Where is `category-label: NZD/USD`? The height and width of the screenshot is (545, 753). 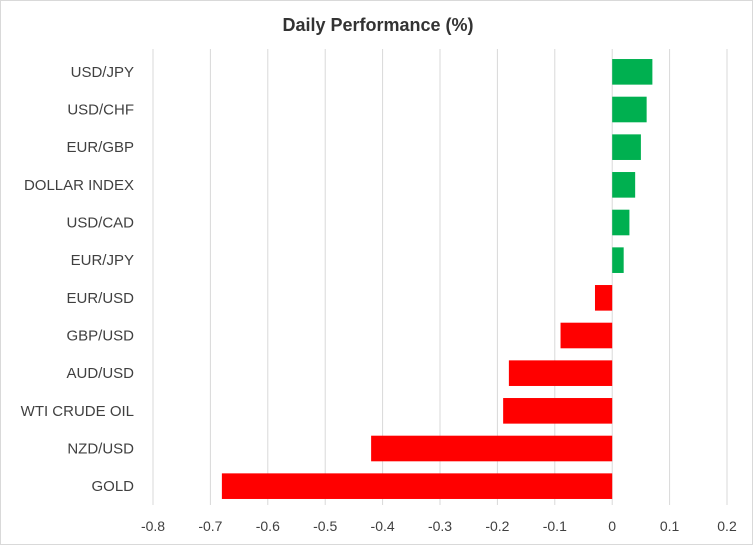
category-label: NZD/USD is located at coordinates (100, 449).